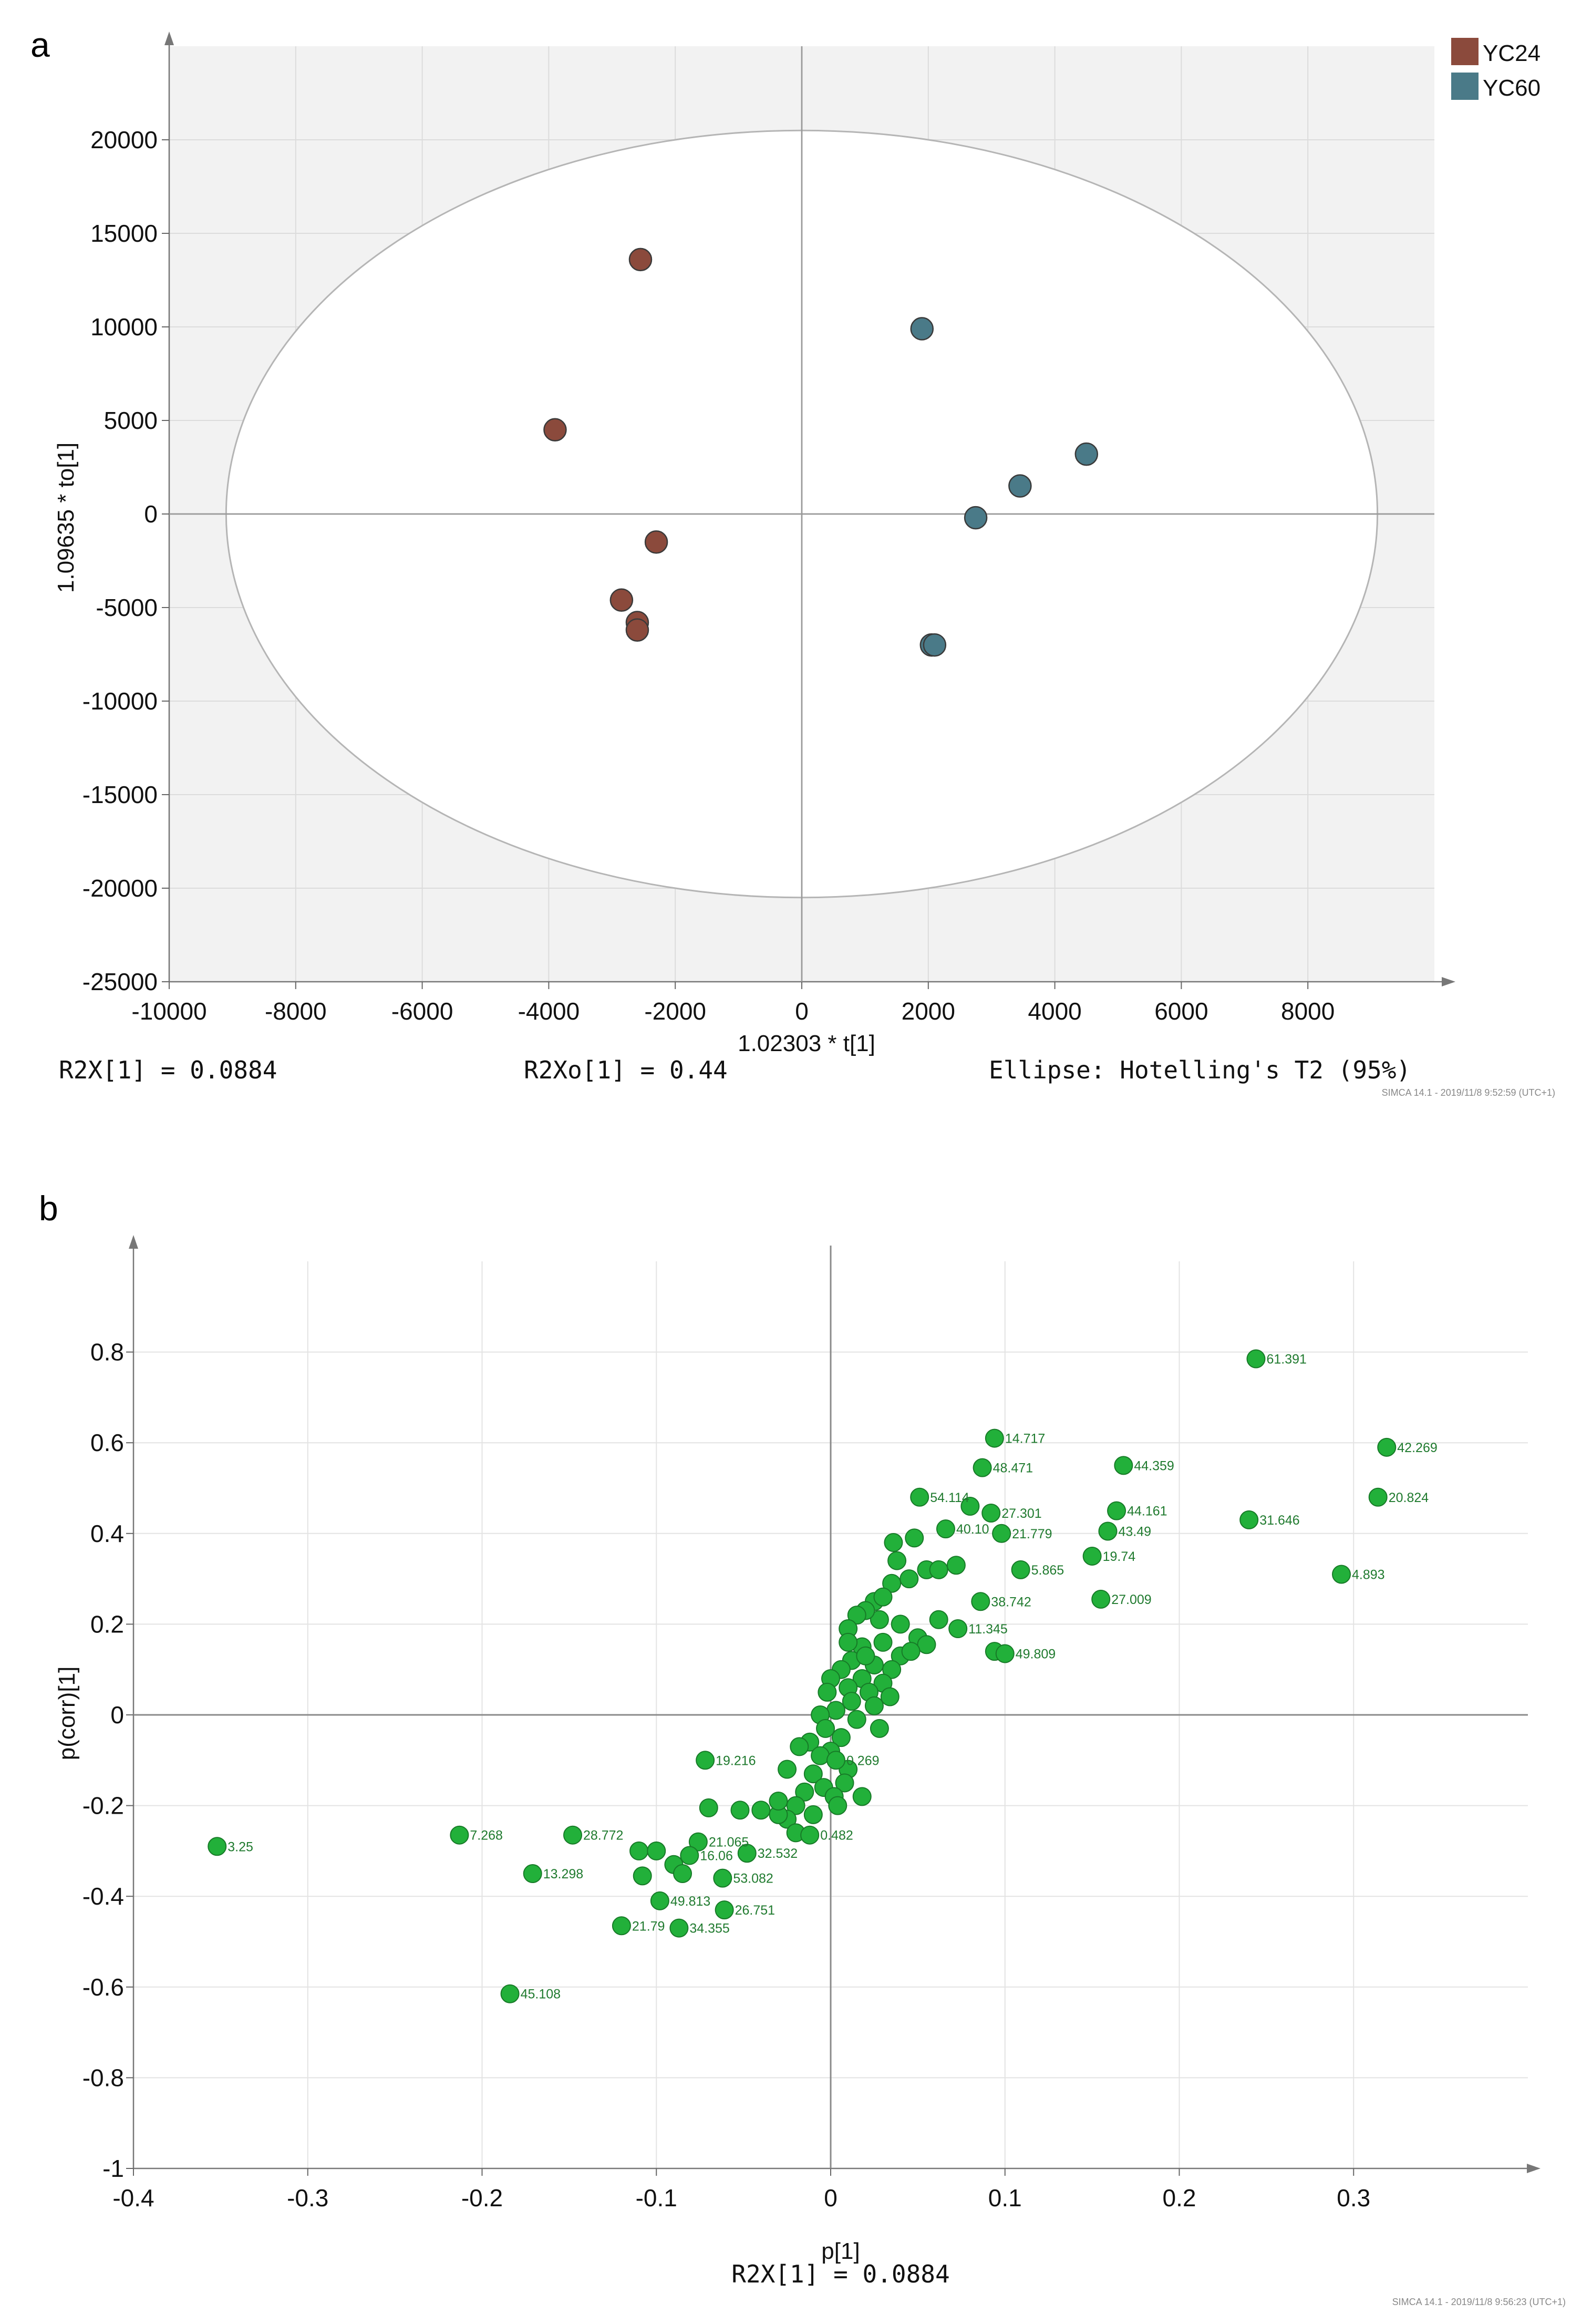 The image size is (1592, 2324). Describe the element at coordinates (1154, 1466) in the screenshot. I see `loading-point-label: 44.359` at that location.